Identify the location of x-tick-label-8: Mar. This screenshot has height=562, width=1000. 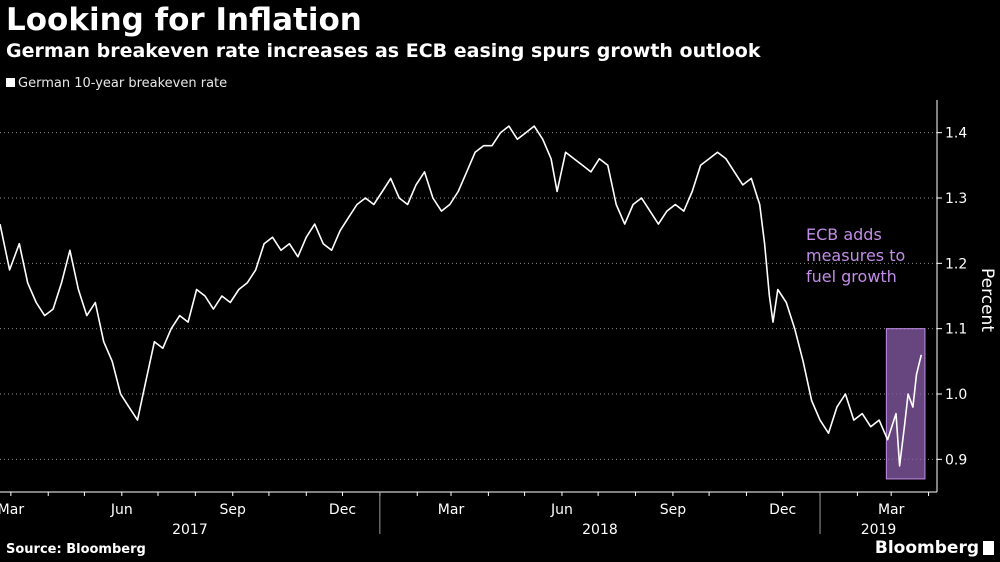
(891, 510).